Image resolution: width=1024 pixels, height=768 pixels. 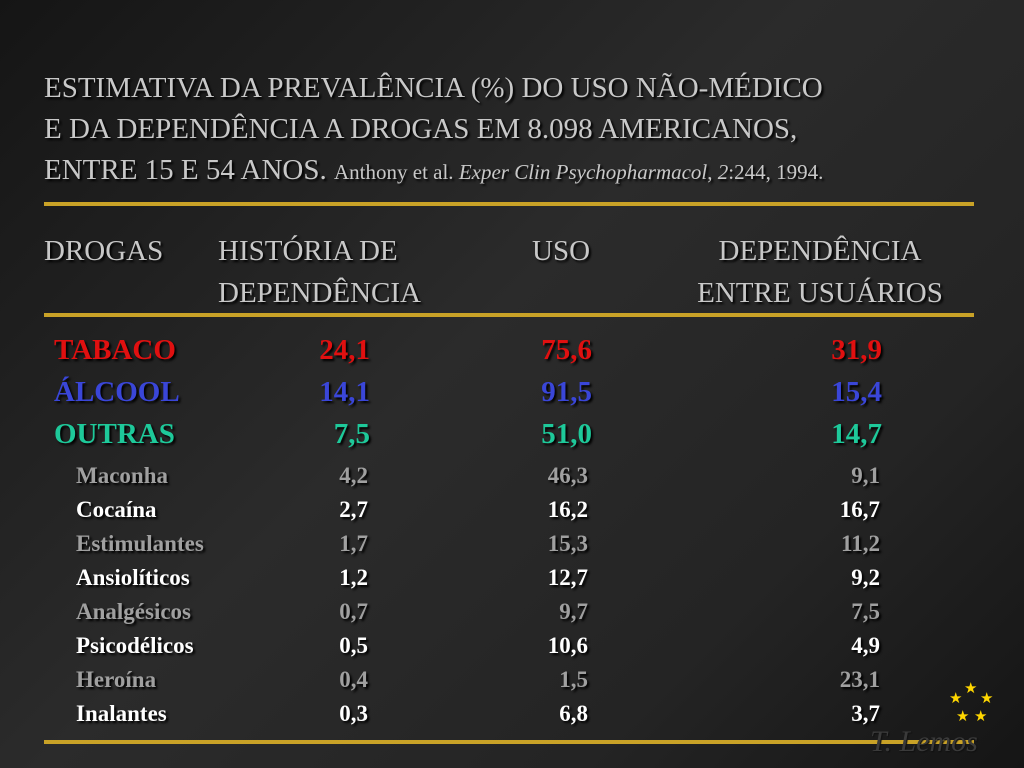 I want to click on sub-row-use-value: 12,7, so click(x=567, y=577).